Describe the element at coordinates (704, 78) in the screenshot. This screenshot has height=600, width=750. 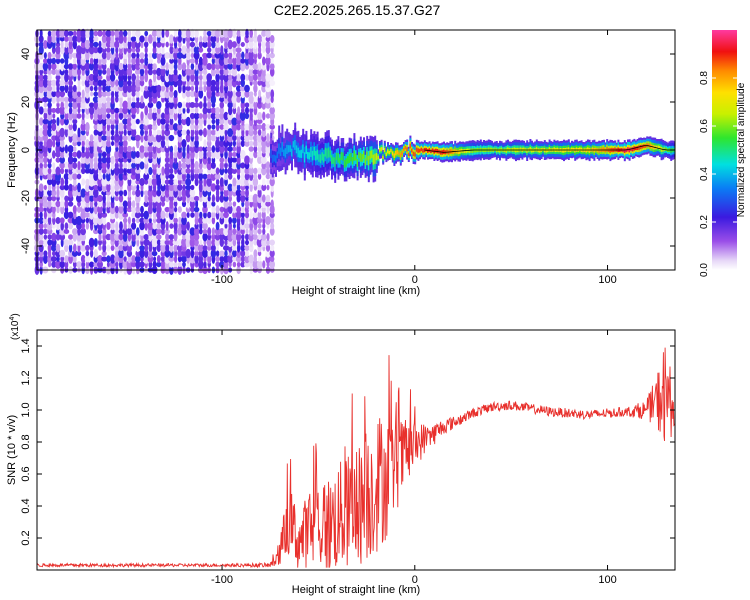
I see `colorbar-tick-label: 0.8` at that location.